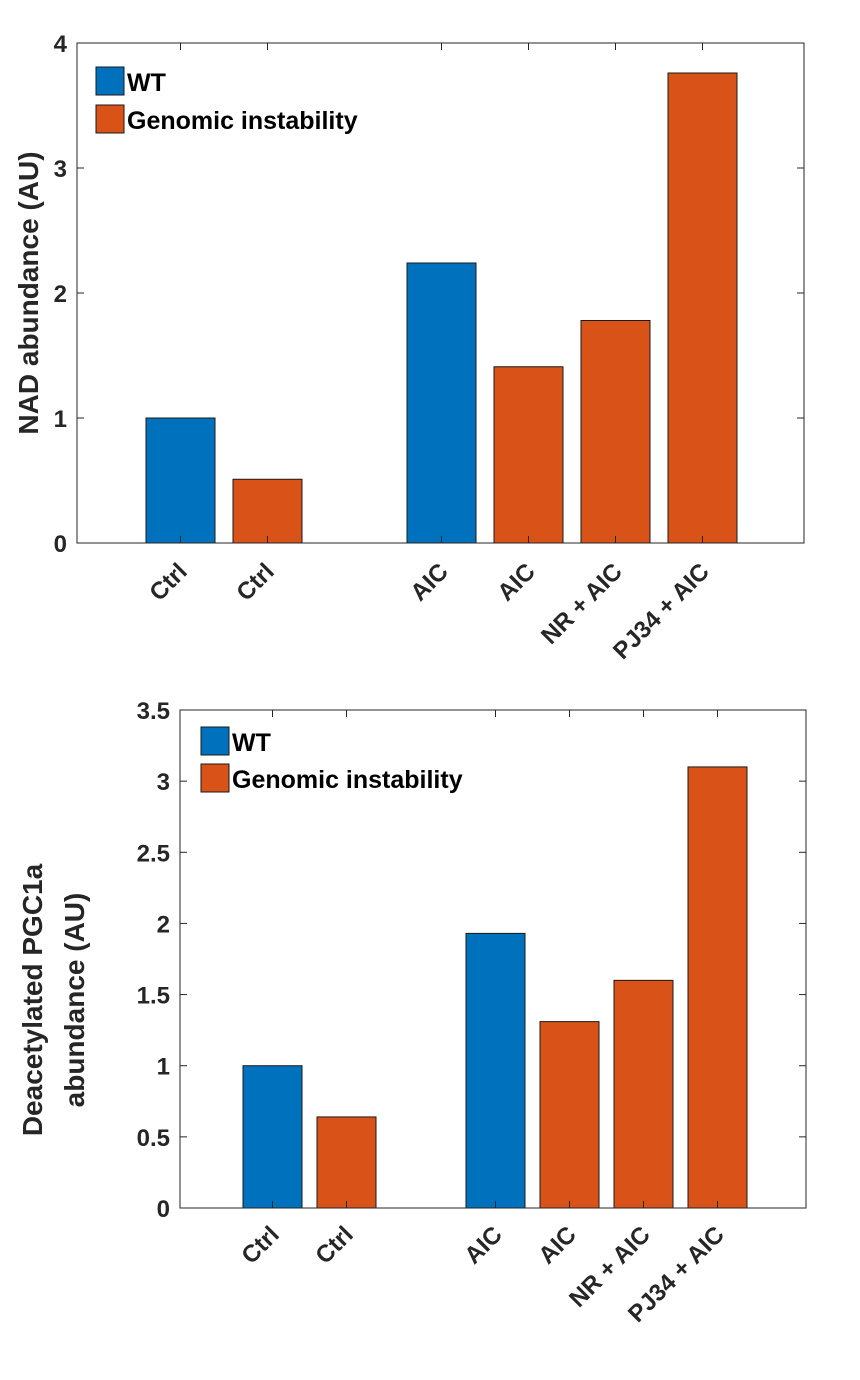 This screenshot has width=860, height=1380. I want to click on category-label: NR + AIC, so click(582, 604).